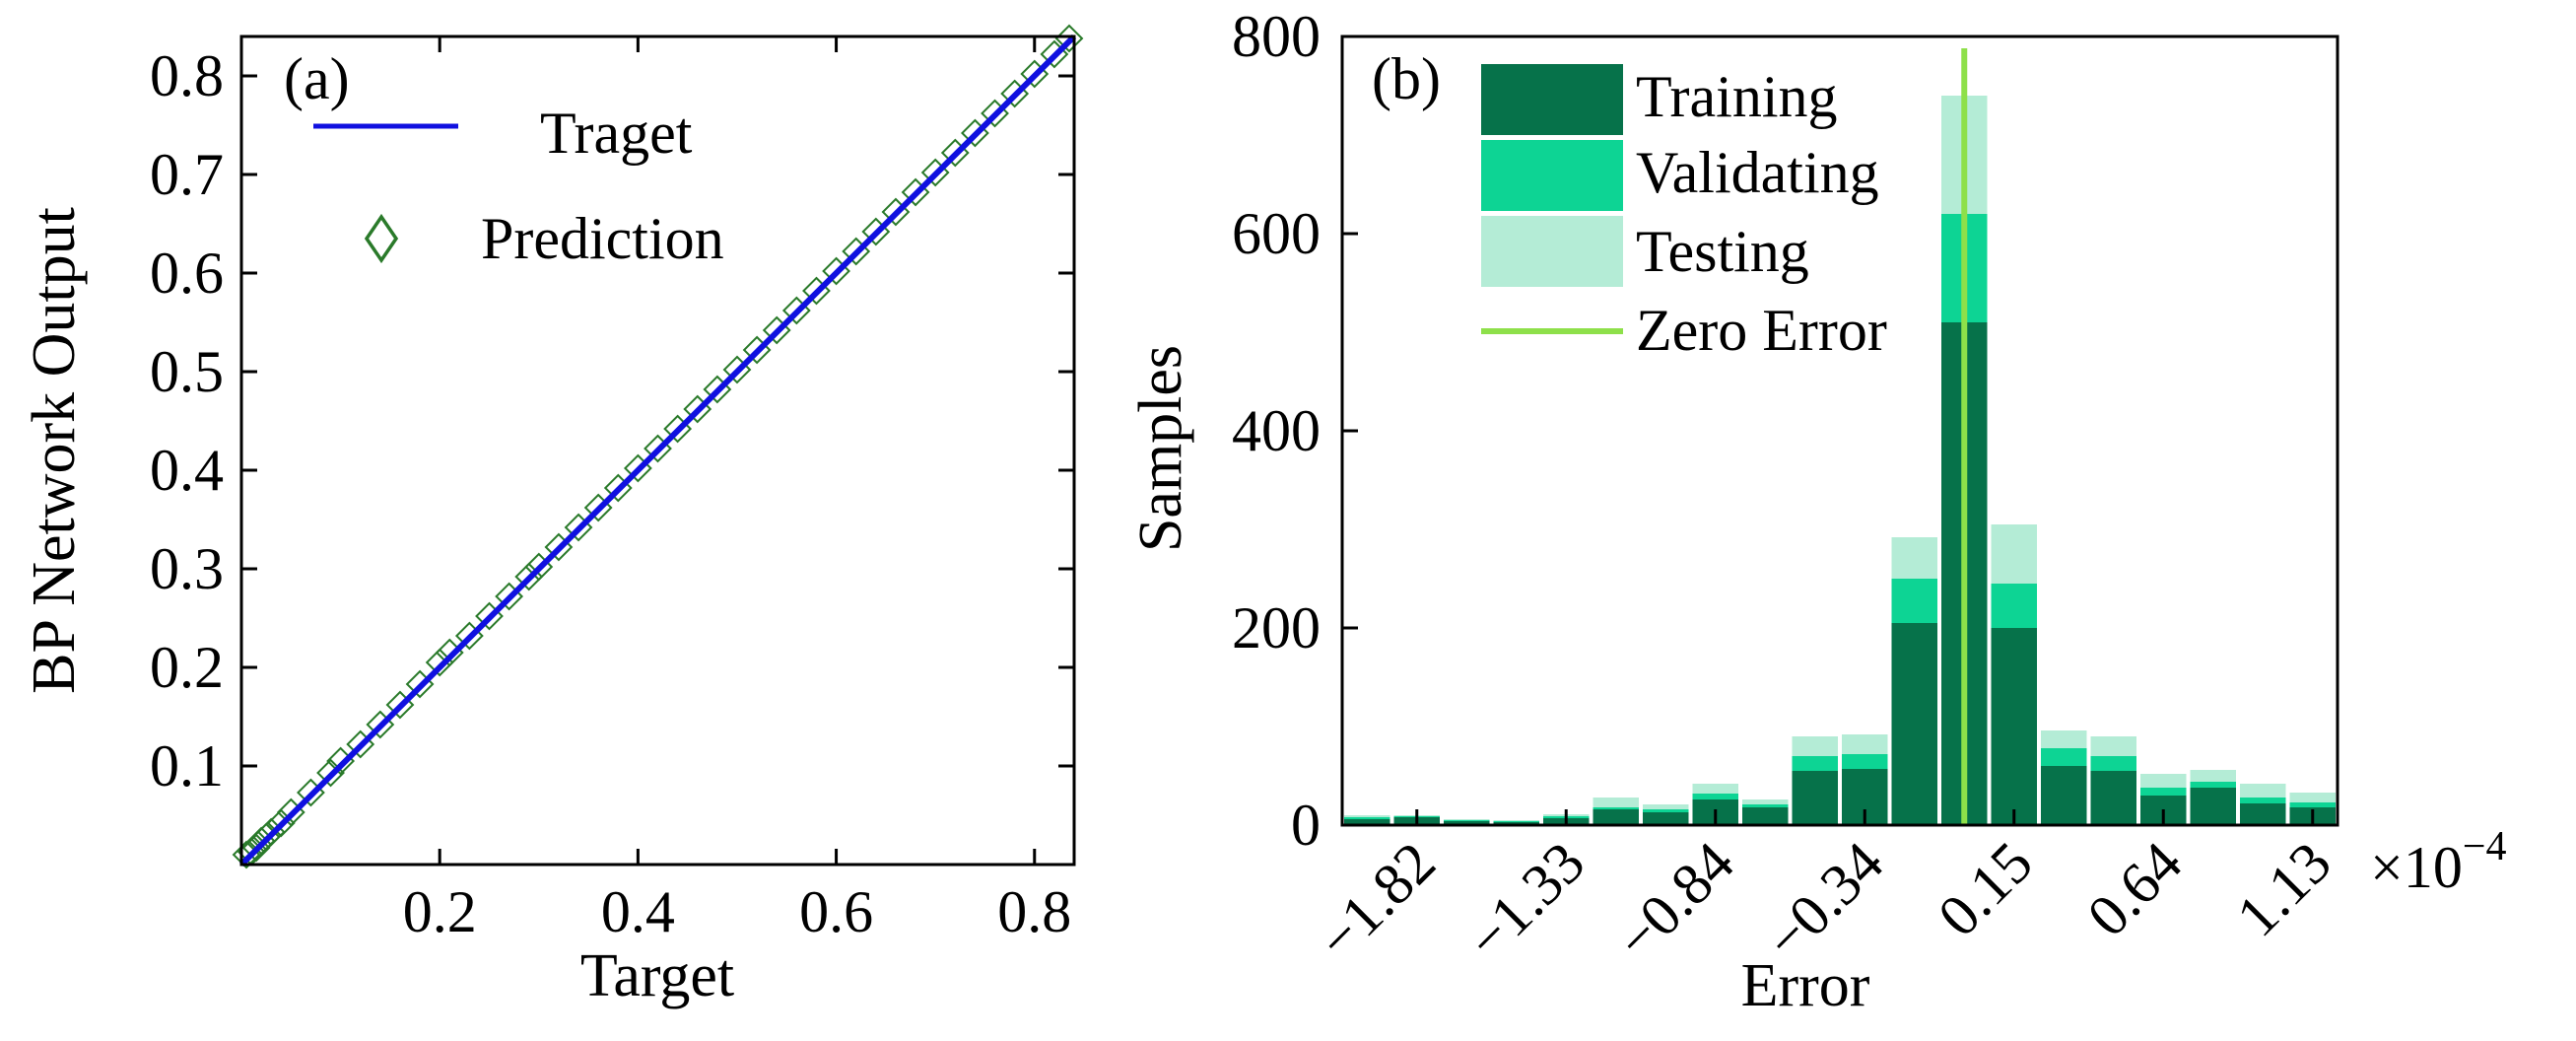 The height and width of the screenshot is (1041, 2576). I want to click on b-y-tick-label: 800, so click(1276, 36).